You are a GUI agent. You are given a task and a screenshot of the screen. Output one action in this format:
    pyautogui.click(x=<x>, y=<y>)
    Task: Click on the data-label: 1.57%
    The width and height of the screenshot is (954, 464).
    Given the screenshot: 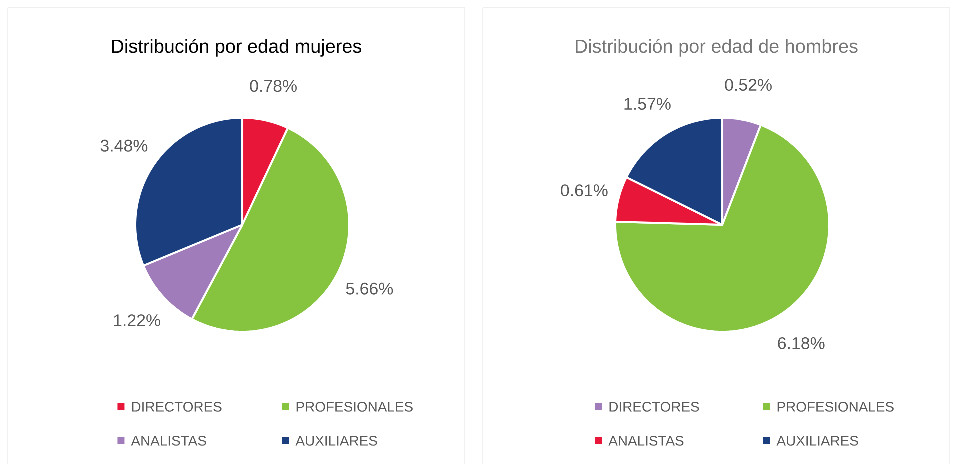 What is the action you would take?
    pyautogui.click(x=647, y=104)
    